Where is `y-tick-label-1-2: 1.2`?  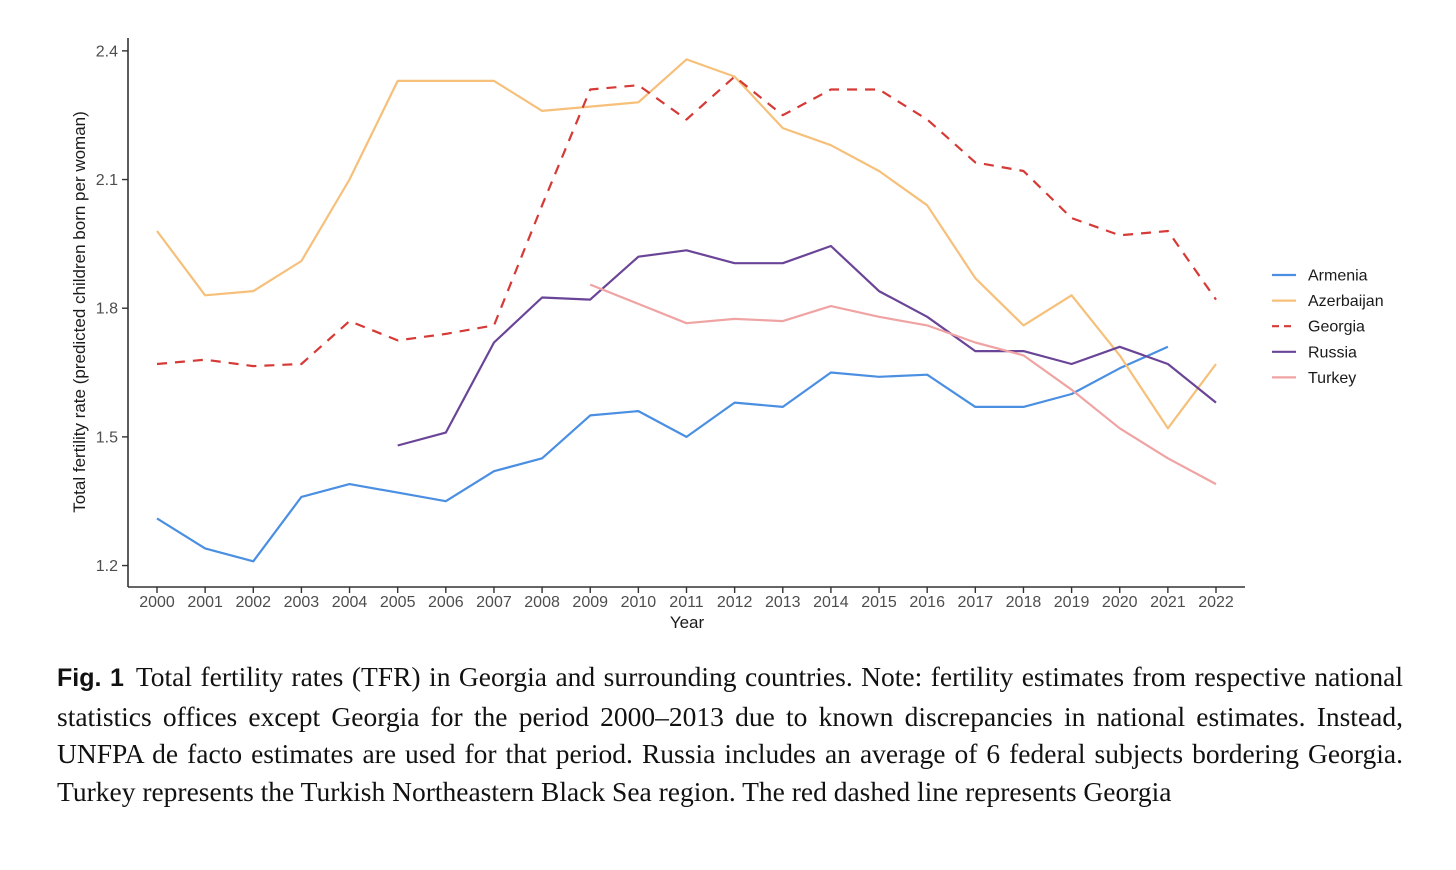 y-tick-label-1-2: 1.2 is located at coordinates (107, 566).